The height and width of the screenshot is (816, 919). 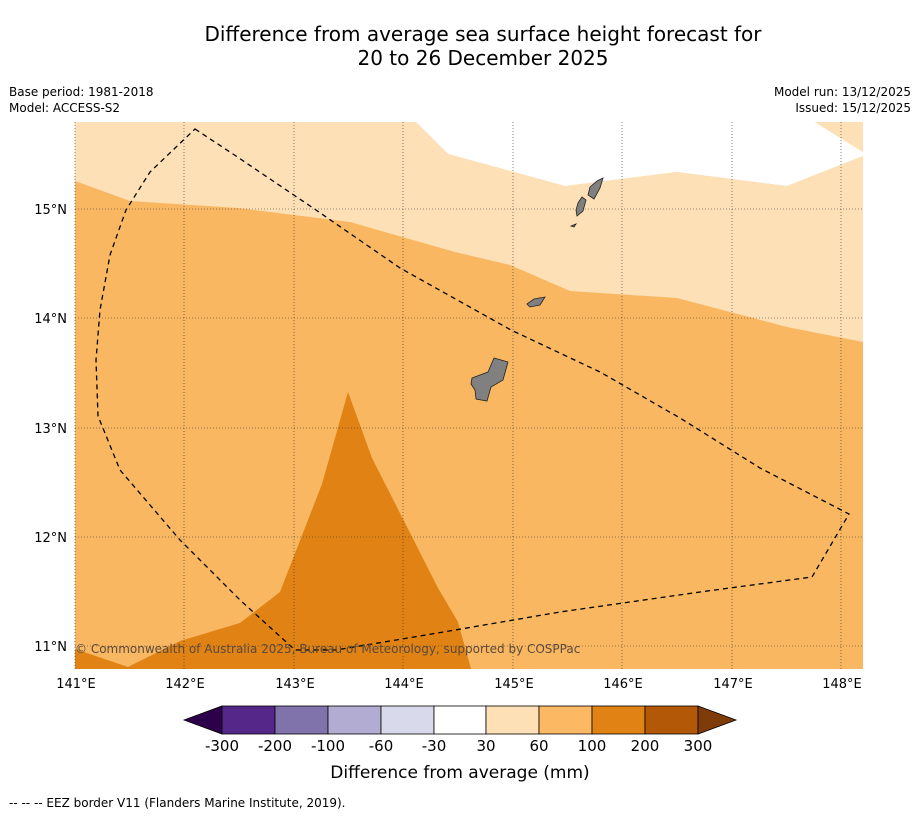 I want to click on lon-label: 145°E, so click(x=514, y=684).